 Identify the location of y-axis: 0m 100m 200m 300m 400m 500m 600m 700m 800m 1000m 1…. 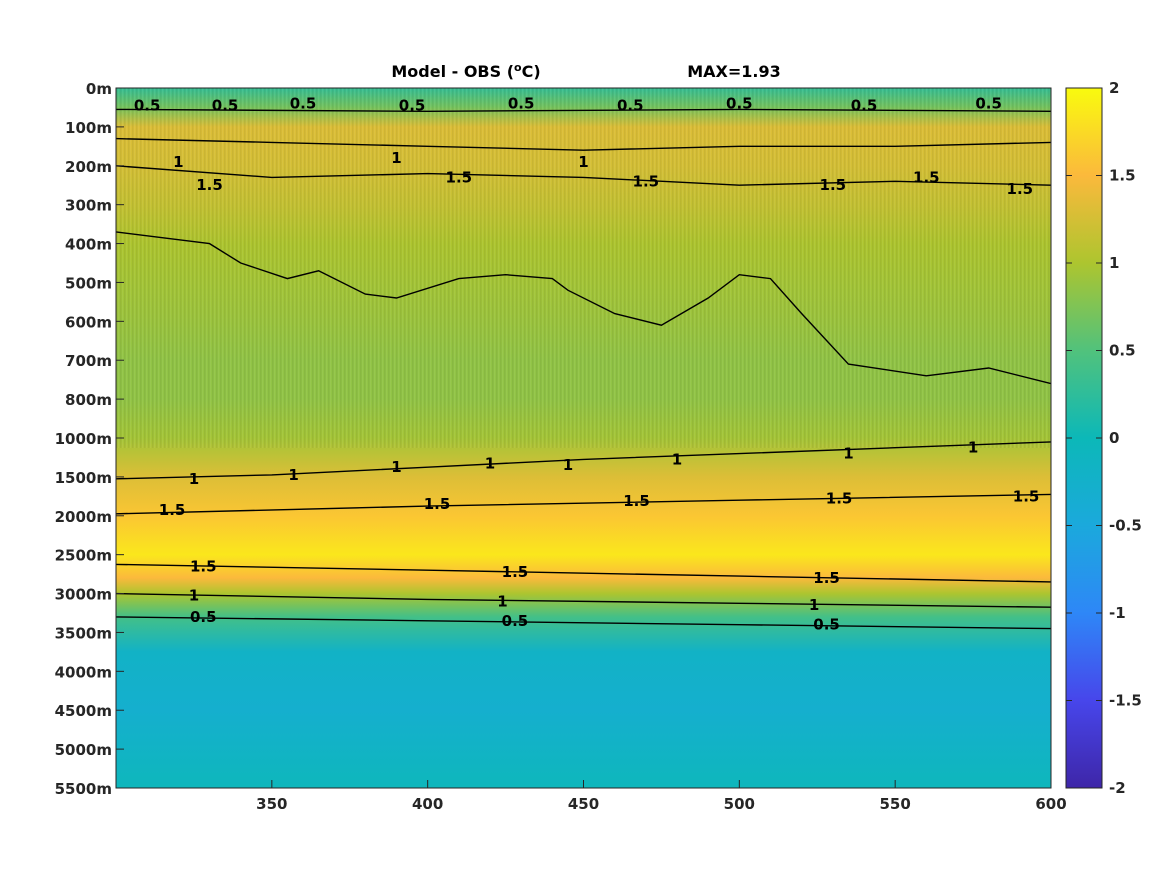
(89, 439).